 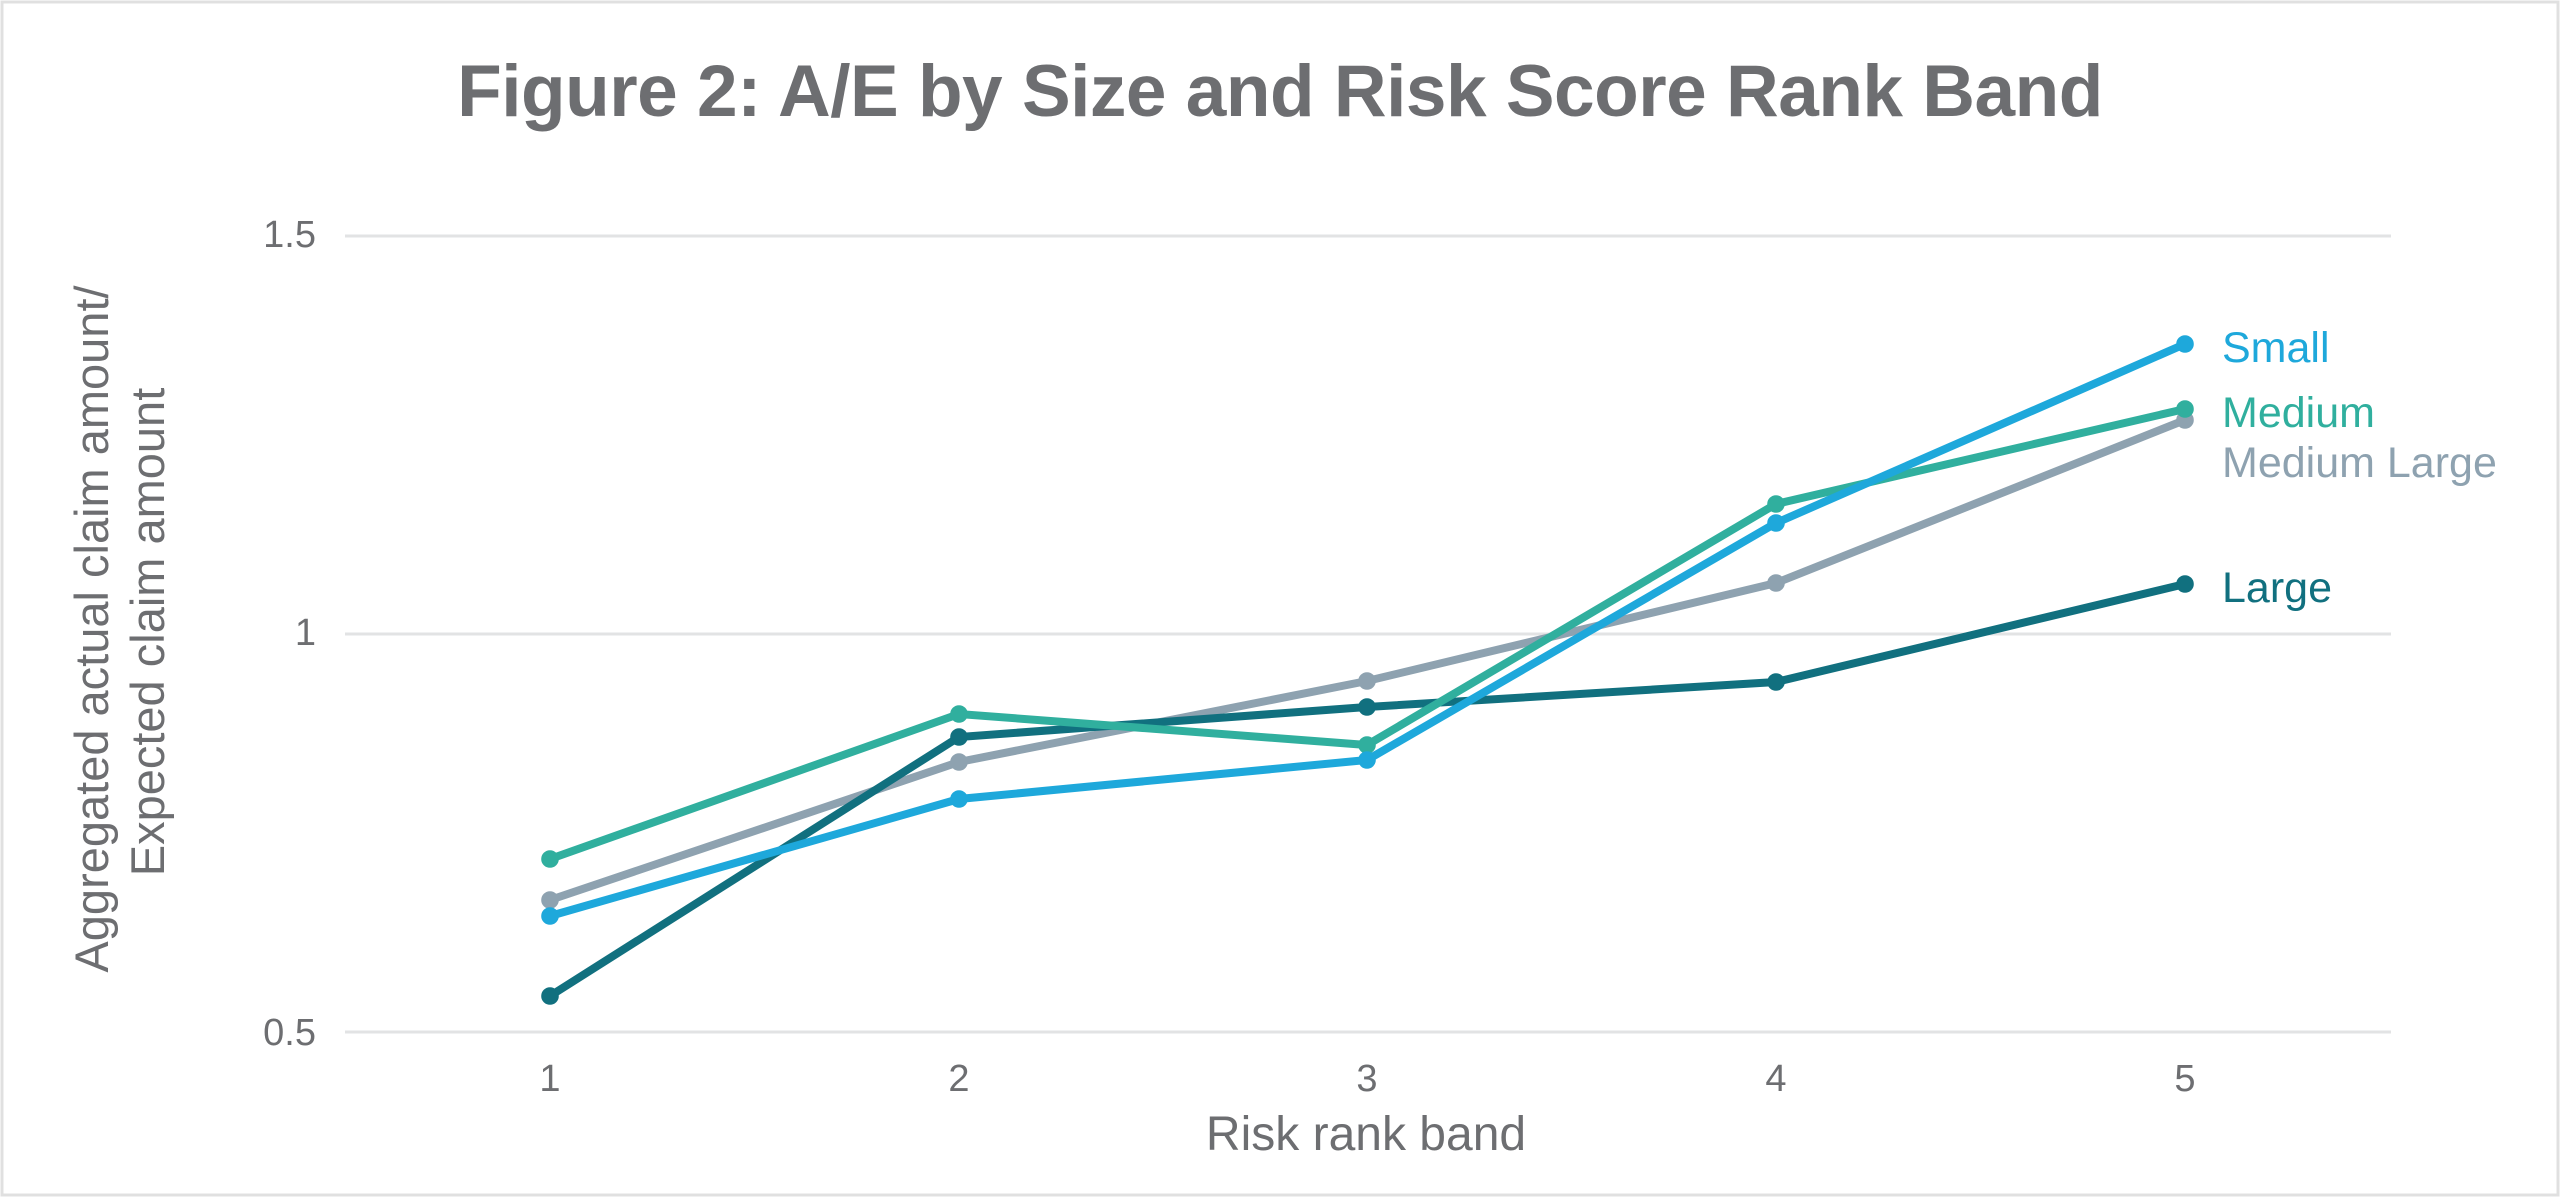 What do you see at coordinates (2184, 1079) in the screenshot?
I see `svg-text: 5` at bounding box center [2184, 1079].